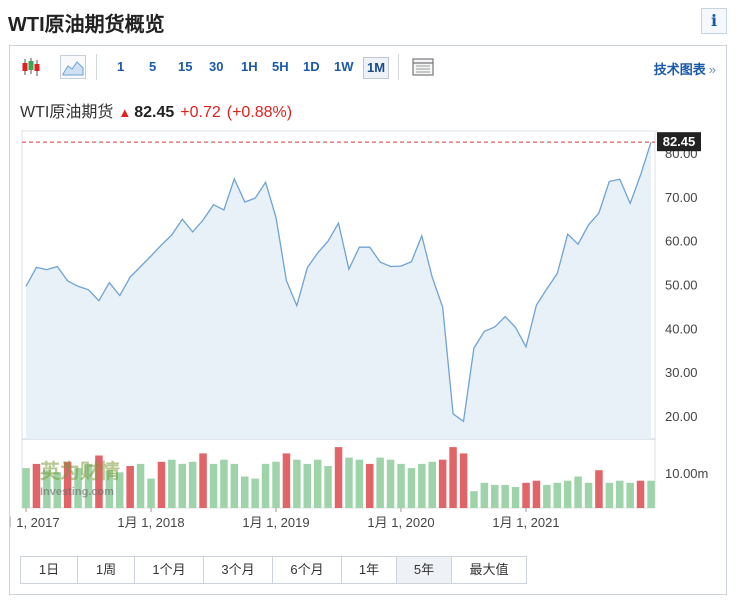 The height and width of the screenshot is (603, 740). I want to click on range-1y: 1年, so click(369, 570).